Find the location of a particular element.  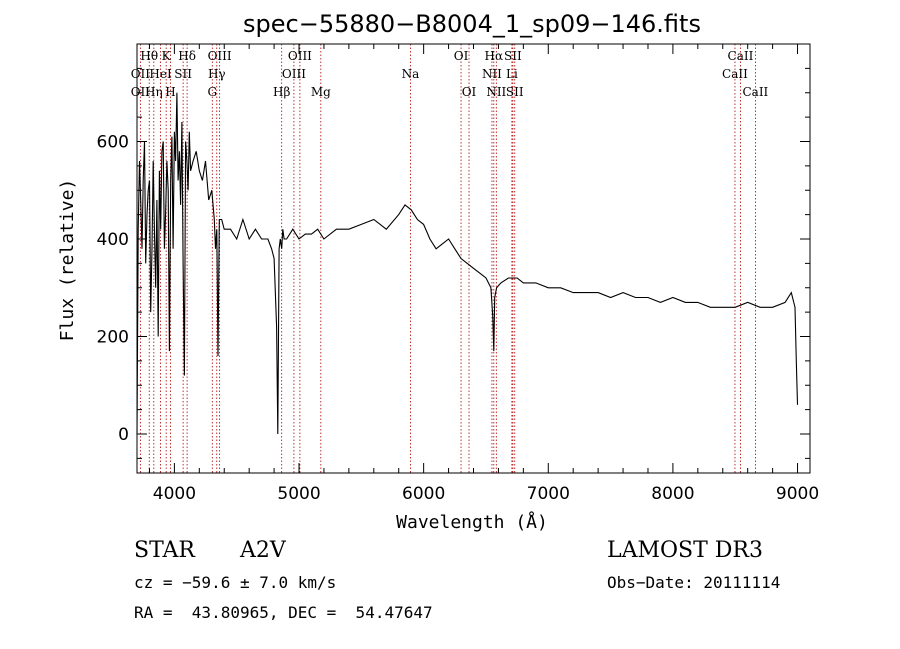

line-label-26: SII is located at coordinates (515, 92).